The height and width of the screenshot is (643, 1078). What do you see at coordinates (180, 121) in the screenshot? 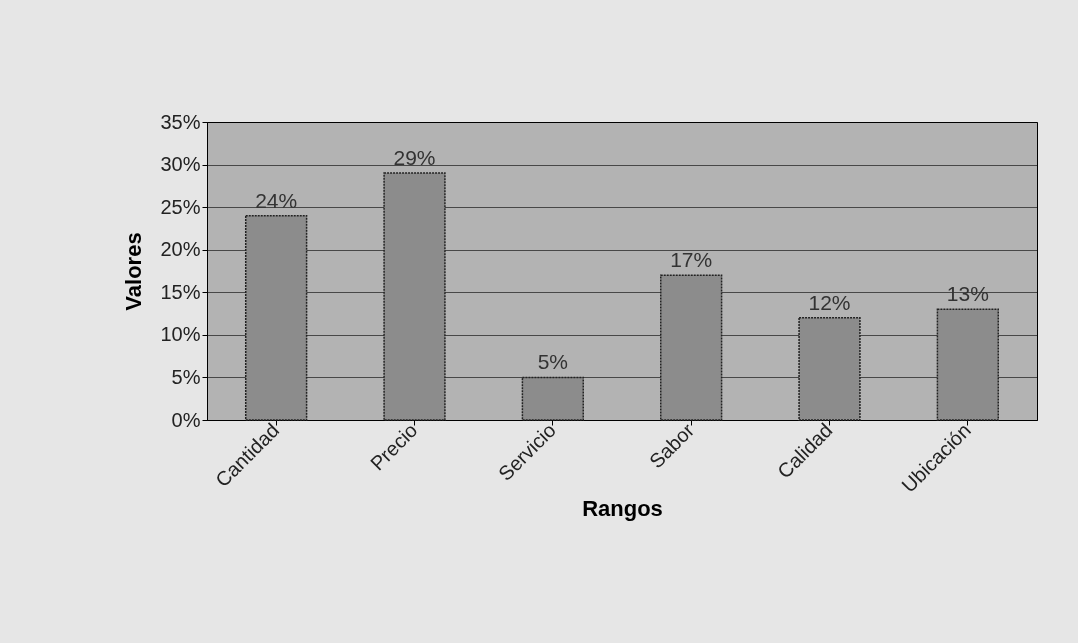
I see `y-tick-label: 35%` at bounding box center [180, 121].